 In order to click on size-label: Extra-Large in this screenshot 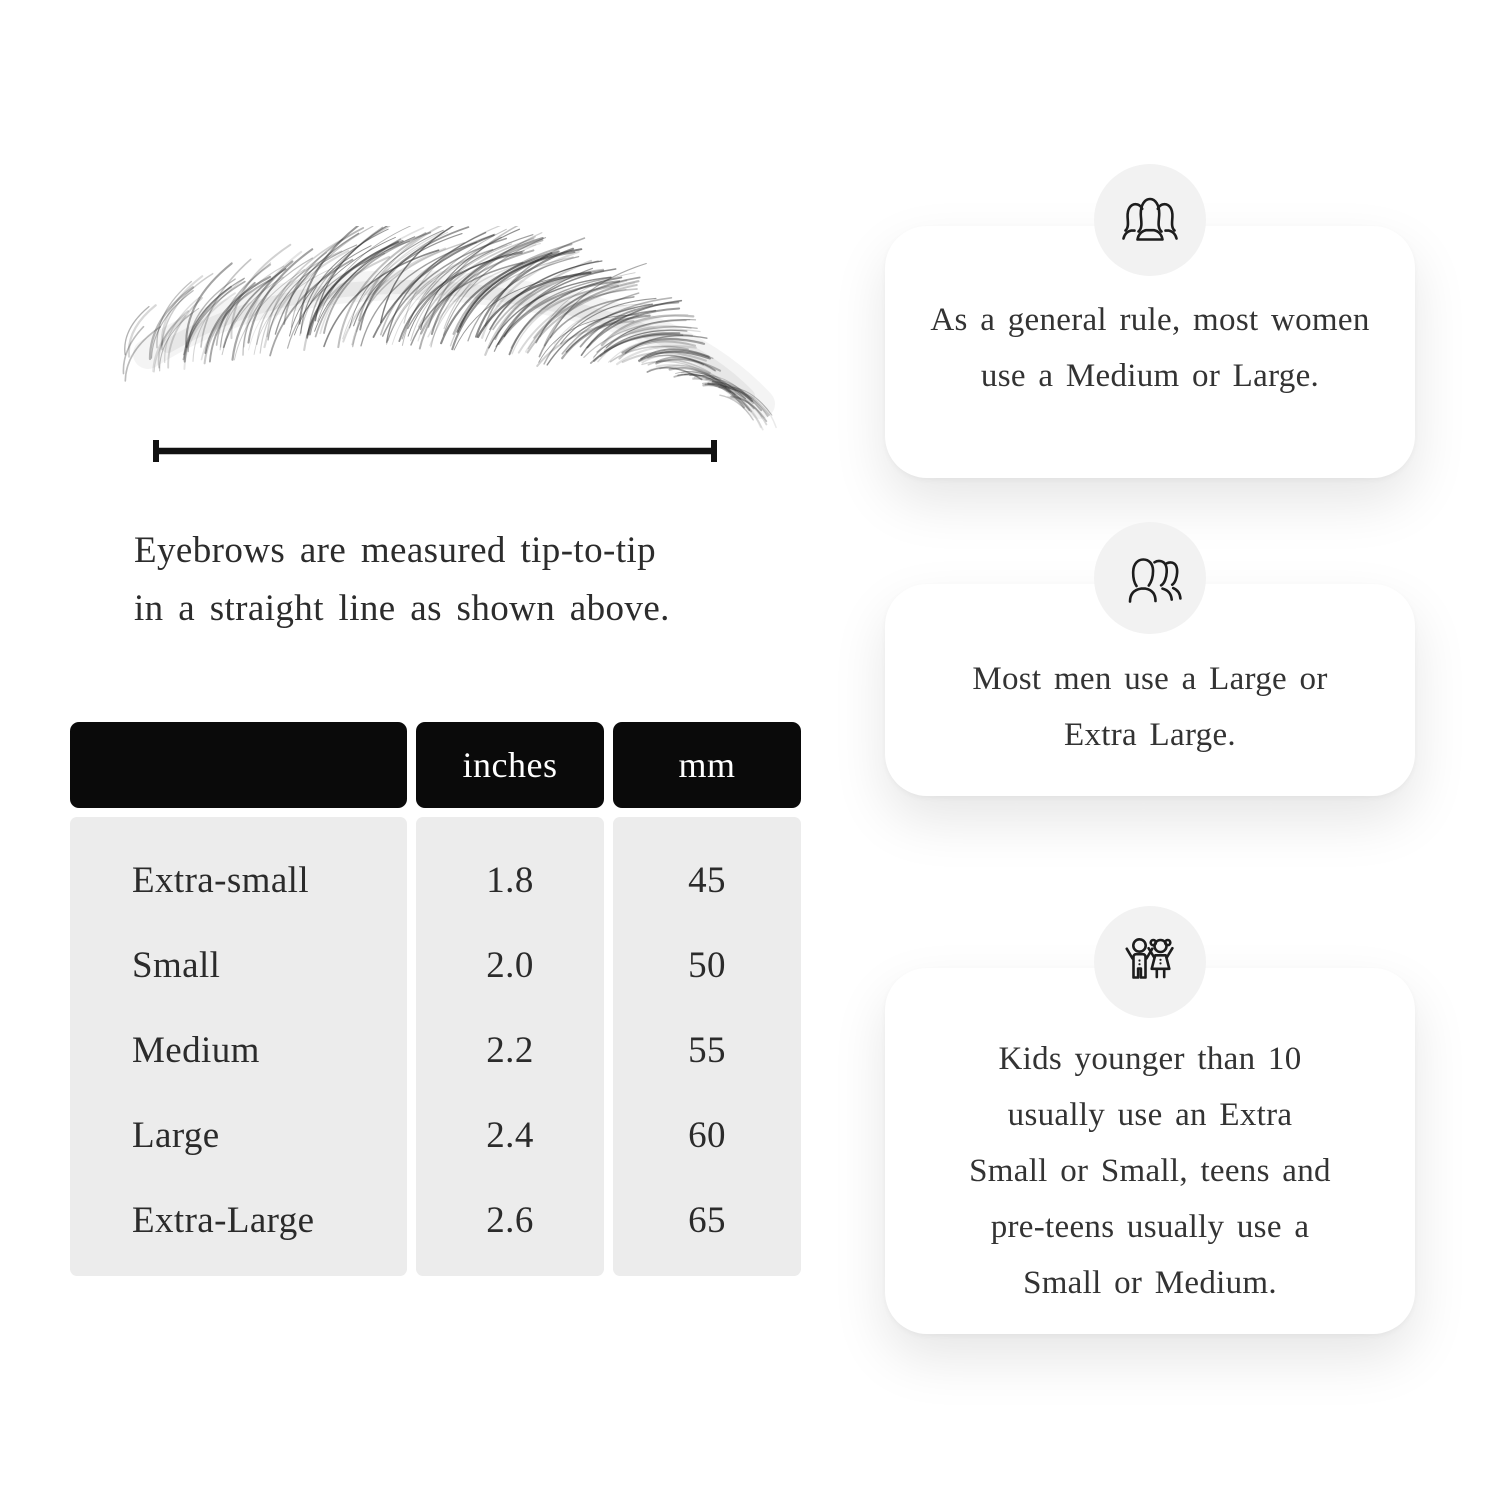, I will do `click(223, 1220)`.